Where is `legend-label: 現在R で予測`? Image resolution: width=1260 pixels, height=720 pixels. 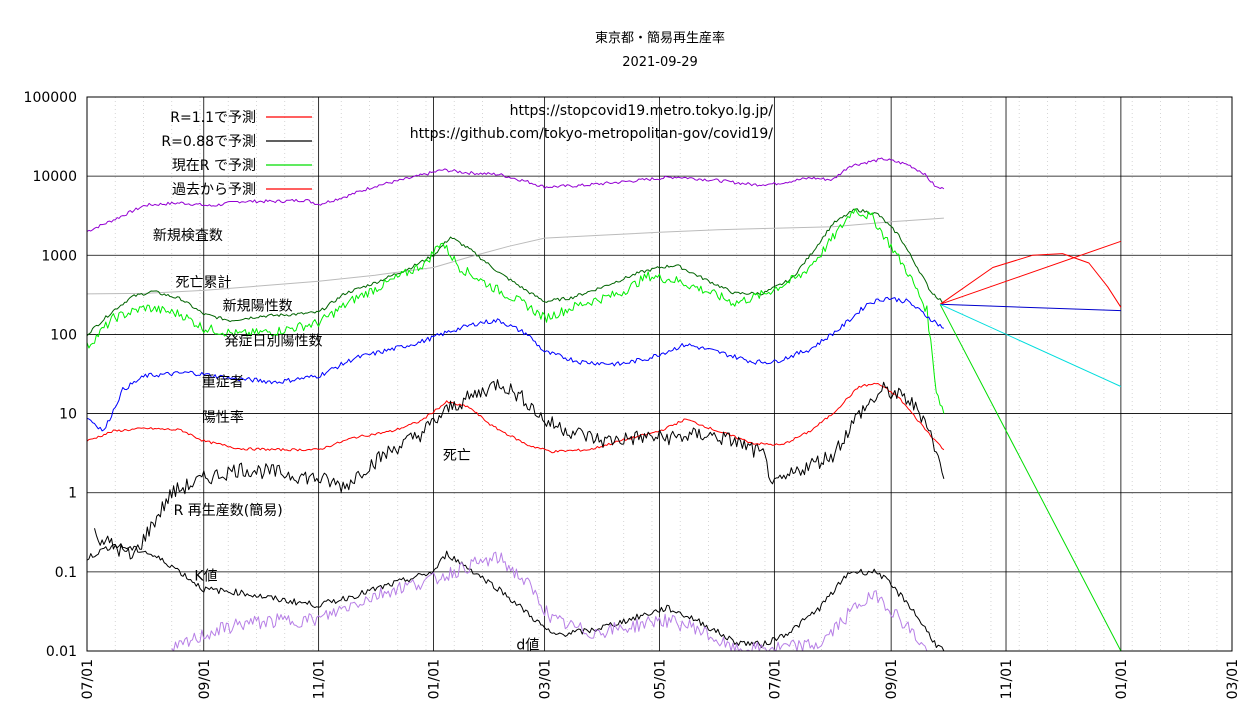
legend-label: 現在R で予測 is located at coordinates (214, 166).